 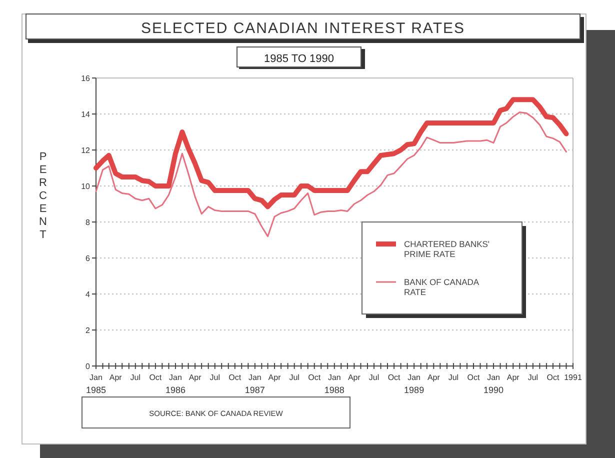 What do you see at coordinates (299, 59) in the screenshot?
I see `chart-subtitle: 1985 TO 1990` at bounding box center [299, 59].